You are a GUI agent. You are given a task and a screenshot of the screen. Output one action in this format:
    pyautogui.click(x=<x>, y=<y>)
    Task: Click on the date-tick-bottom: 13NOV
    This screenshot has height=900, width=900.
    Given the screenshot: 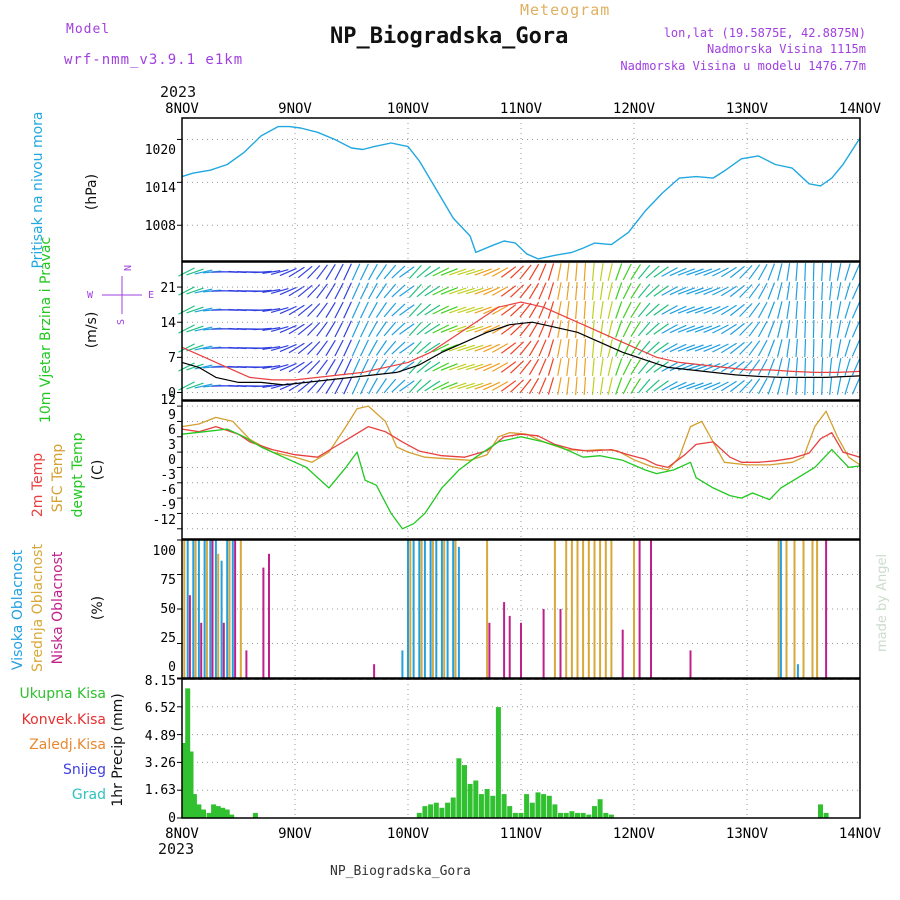 What is the action you would take?
    pyautogui.click(x=747, y=834)
    